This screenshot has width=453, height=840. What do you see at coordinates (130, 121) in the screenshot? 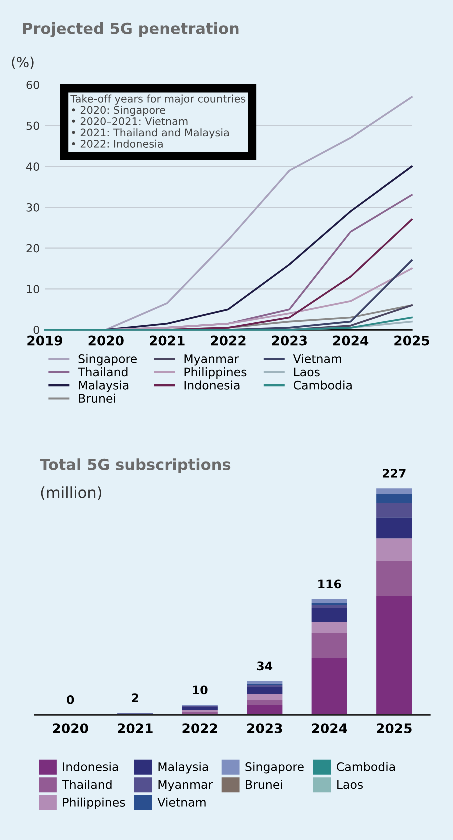
I see `annotation: • 2020–2021: Vietnam` at bounding box center [130, 121].